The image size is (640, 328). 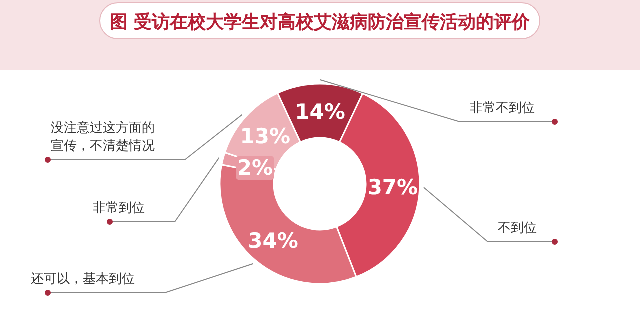 What do you see at coordinates (119, 208) in the screenshot?
I see `slice-label: 非常到位` at bounding box center [119, 208].